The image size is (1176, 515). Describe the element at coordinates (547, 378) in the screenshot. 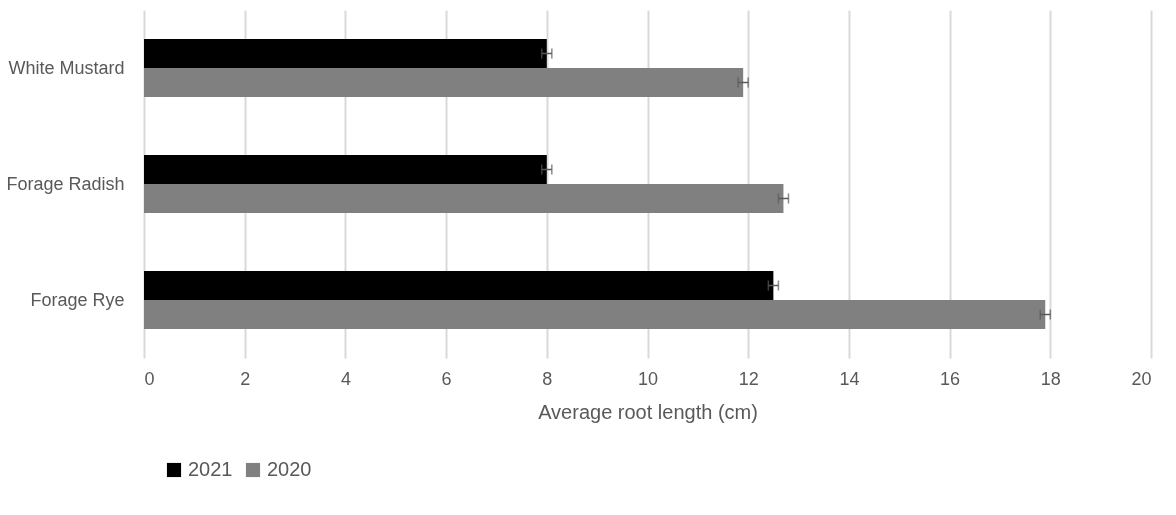

I see `x-tick-label: 8` at that location.